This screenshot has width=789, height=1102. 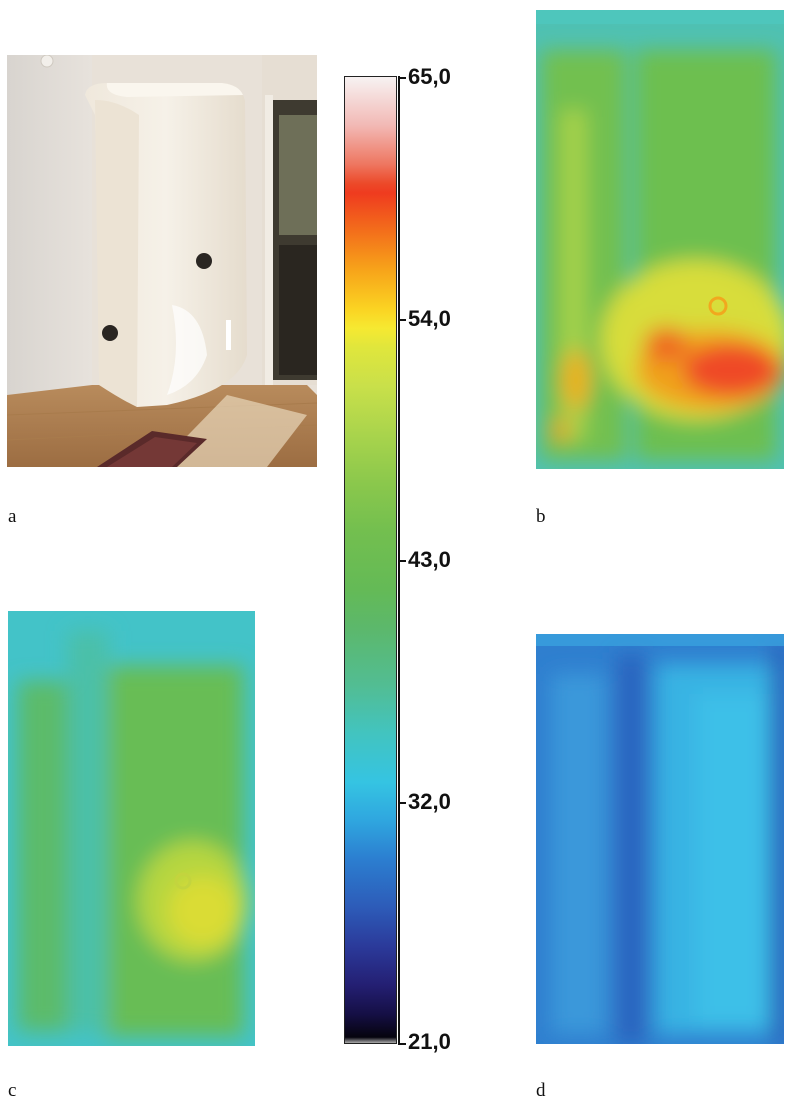 I want to click on photo-stove, so click(x=162, y=261).